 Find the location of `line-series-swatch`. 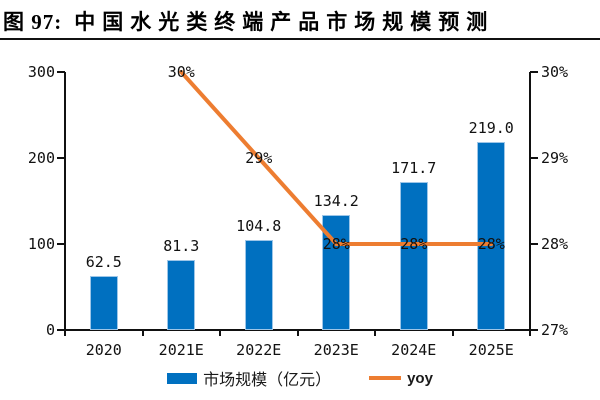

line-series-swatch is located at coordinates (385, 378).